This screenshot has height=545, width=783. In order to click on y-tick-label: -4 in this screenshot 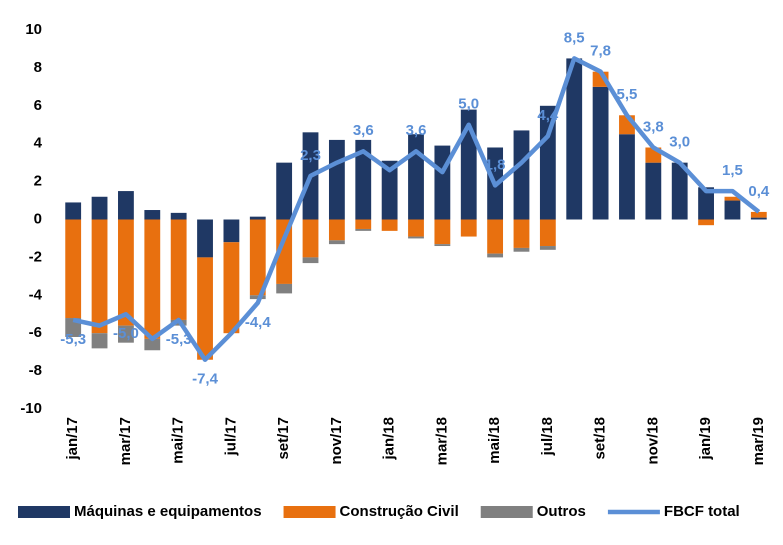, I will do `click(36, 294)`.